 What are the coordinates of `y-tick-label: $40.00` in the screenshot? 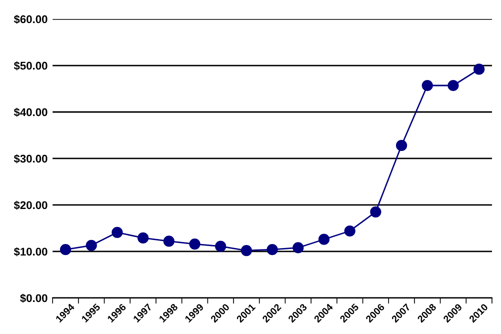 It's located at (31, 112).